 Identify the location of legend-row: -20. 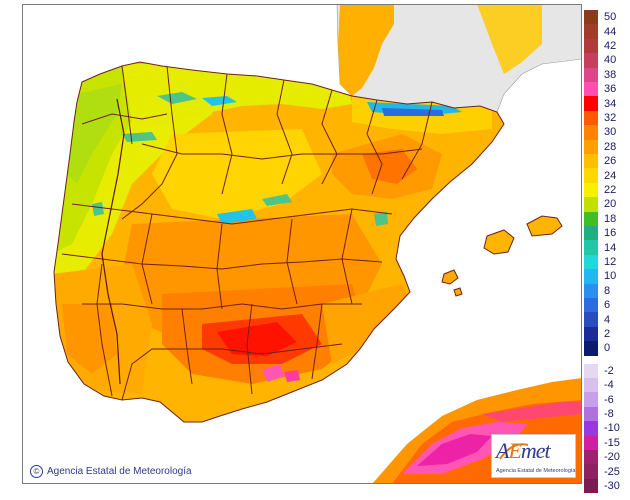
(602, 457).